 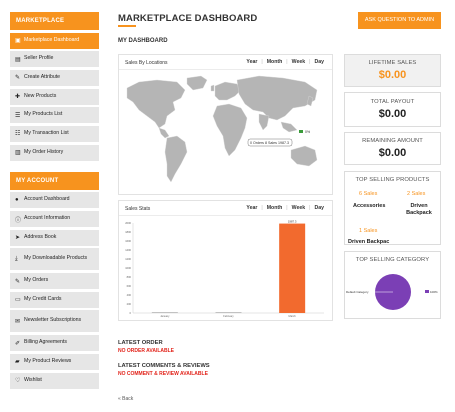 I want to click on map-range-tabs: Year | Month | Week | Day, so click(x=285, y=62).